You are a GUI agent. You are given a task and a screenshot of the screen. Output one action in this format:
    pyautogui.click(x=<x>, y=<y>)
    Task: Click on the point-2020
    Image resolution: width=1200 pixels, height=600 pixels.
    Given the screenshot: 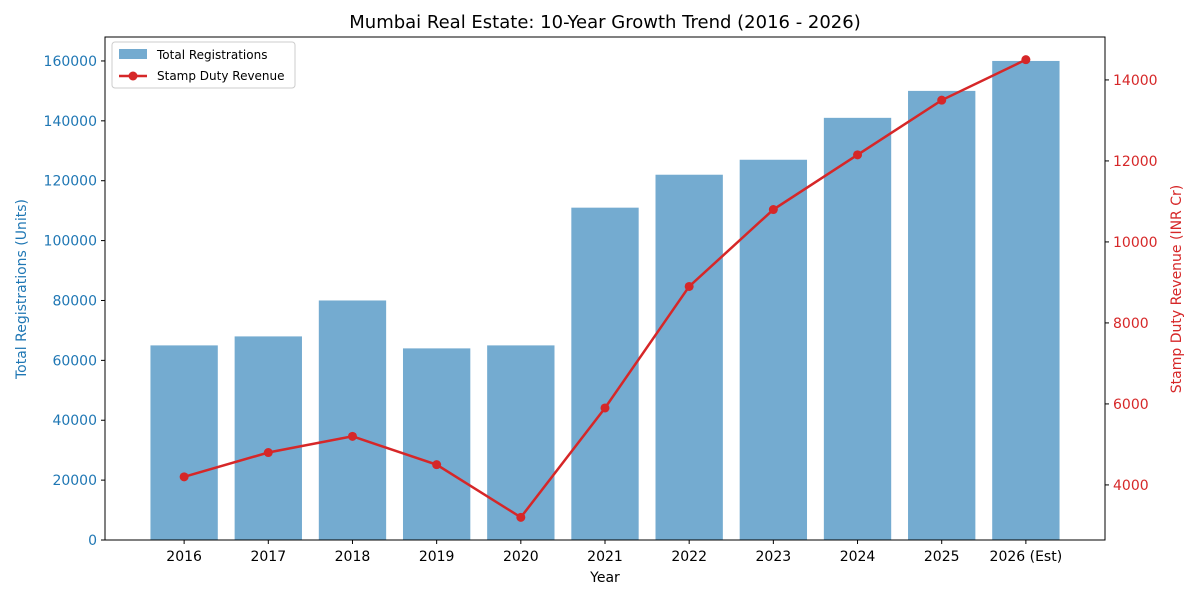 What is the action you would take?
    pyautogui.click(x=521, y=517)
    